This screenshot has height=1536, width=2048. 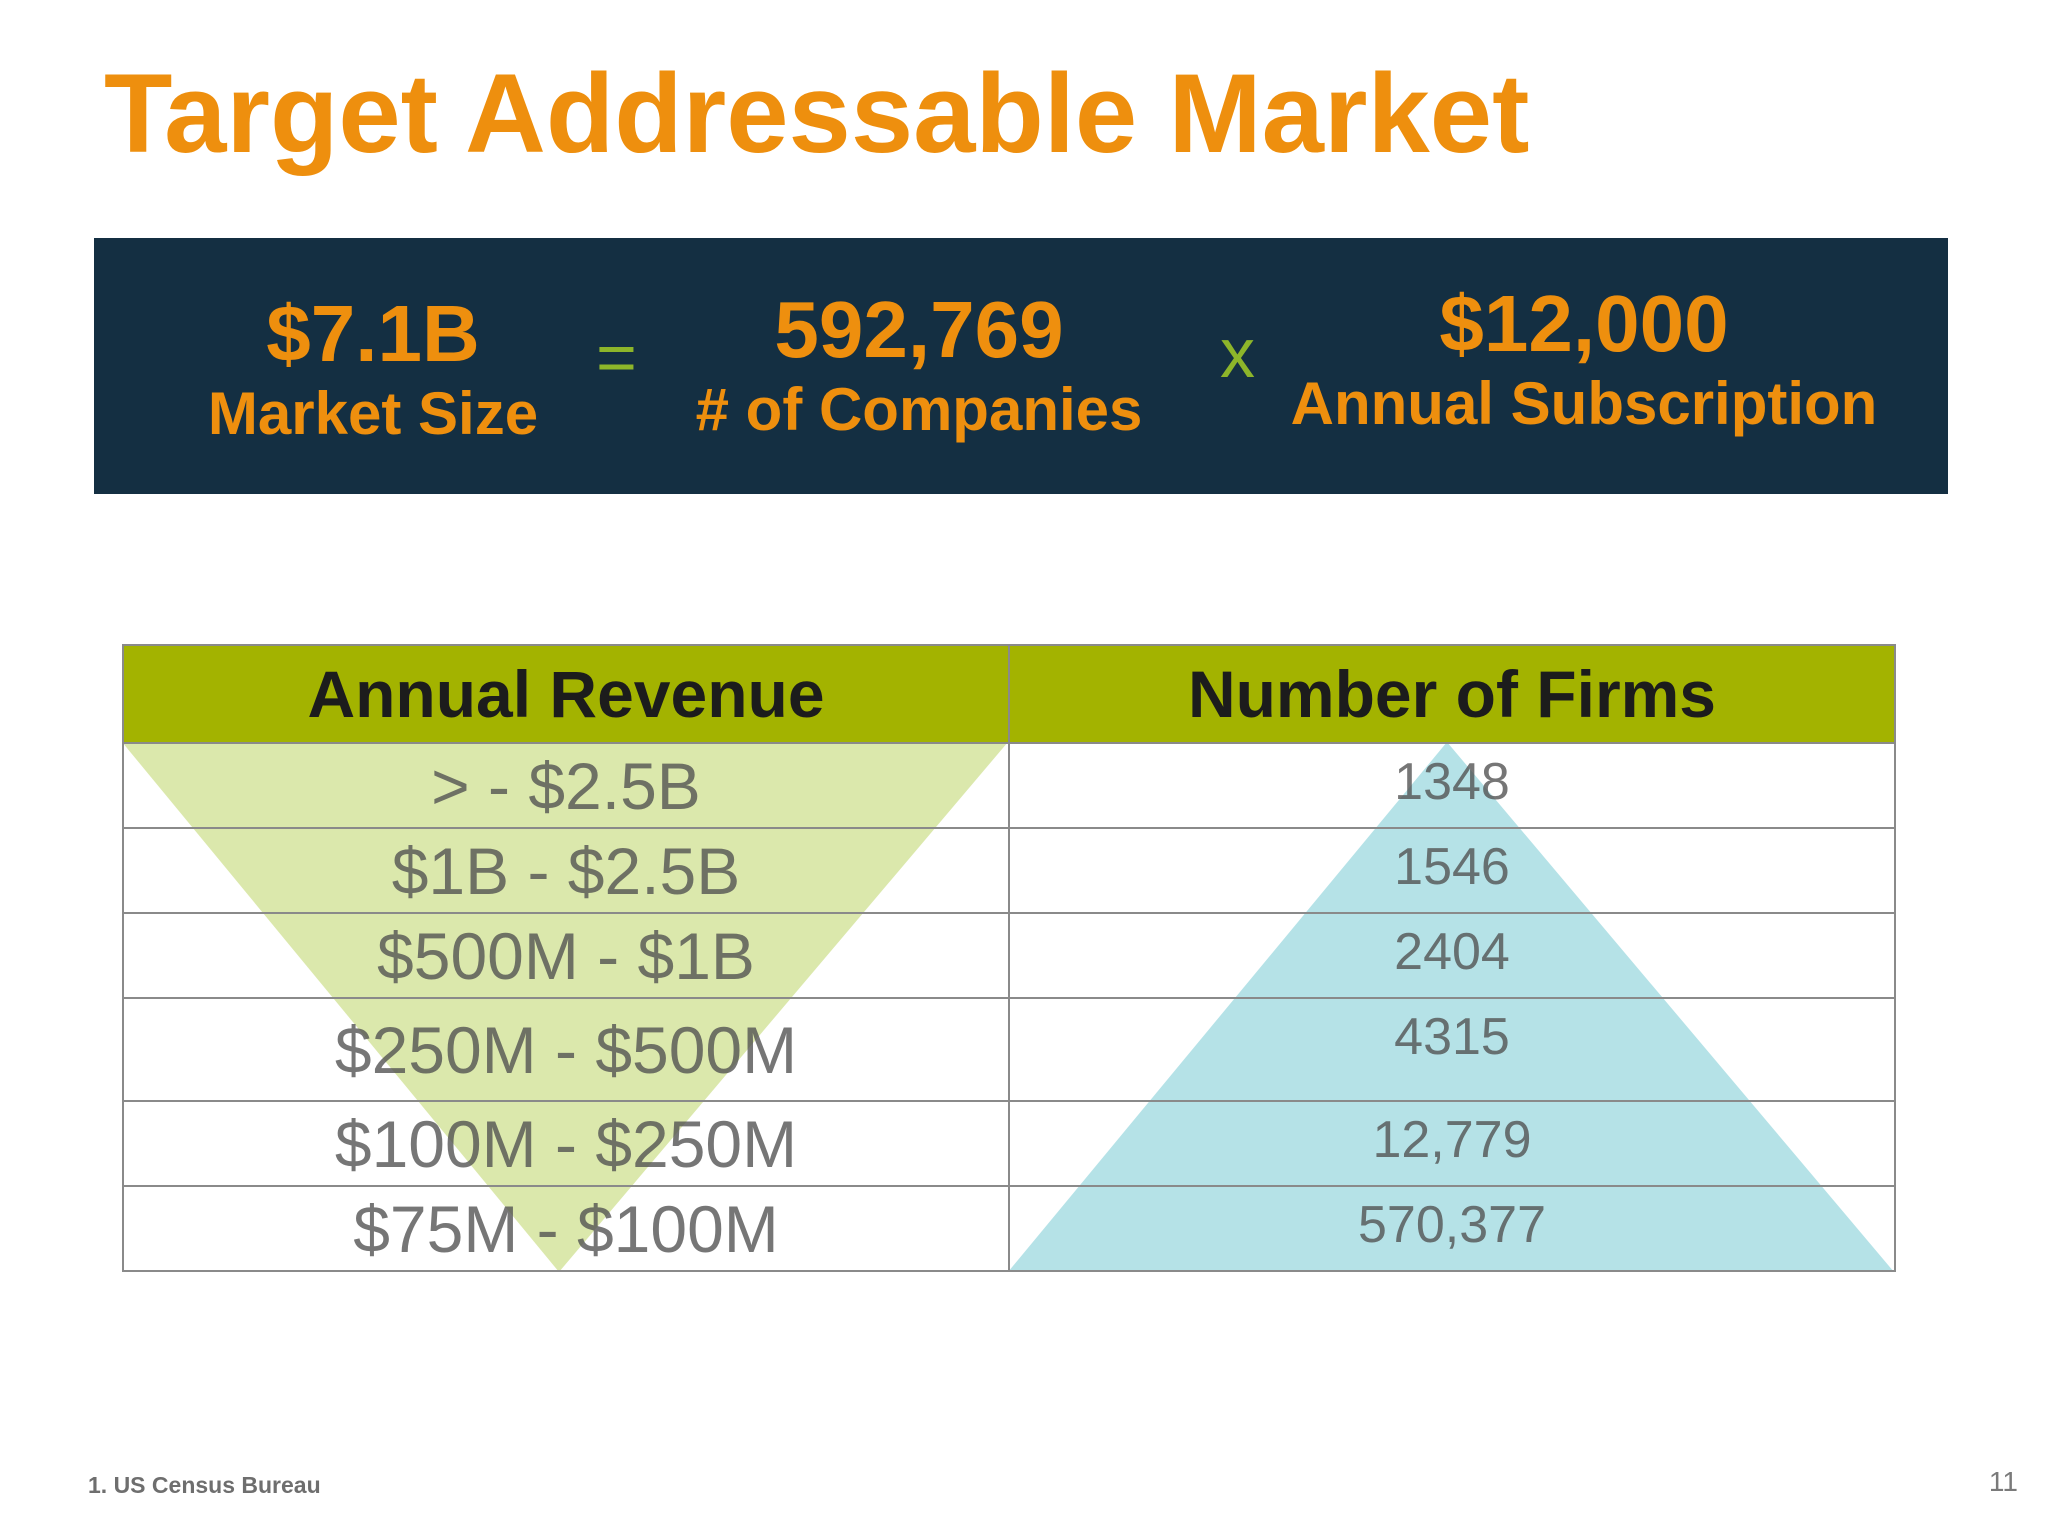 What do you see at coordinates (1452, 694) in the screenshot?
I see `header-number-of-firms: Number of Firms` at bounding box center [1452, 694].